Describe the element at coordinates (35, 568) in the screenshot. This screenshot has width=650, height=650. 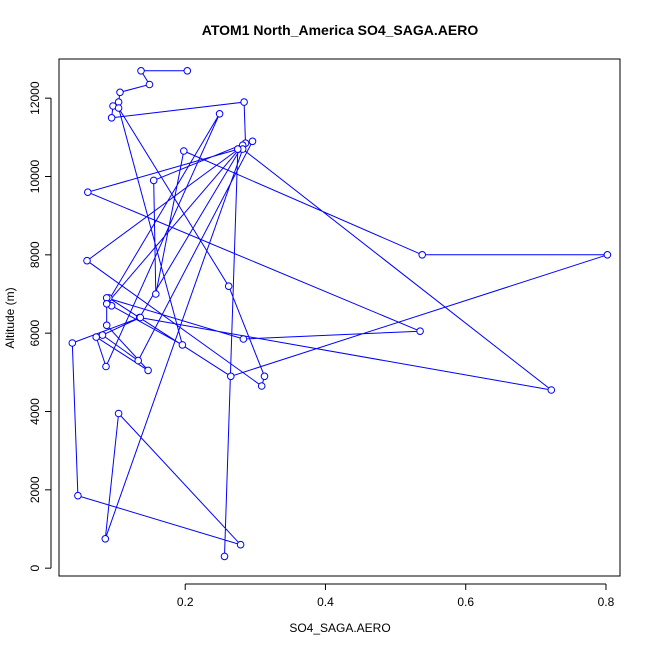
I see `y-tick-label: 0` at that location.